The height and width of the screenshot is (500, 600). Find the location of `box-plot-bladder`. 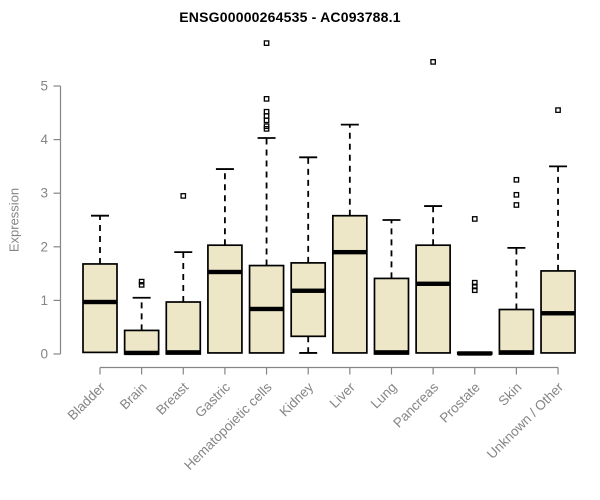

box-plot-bladder is located at coordinates (100, 284).